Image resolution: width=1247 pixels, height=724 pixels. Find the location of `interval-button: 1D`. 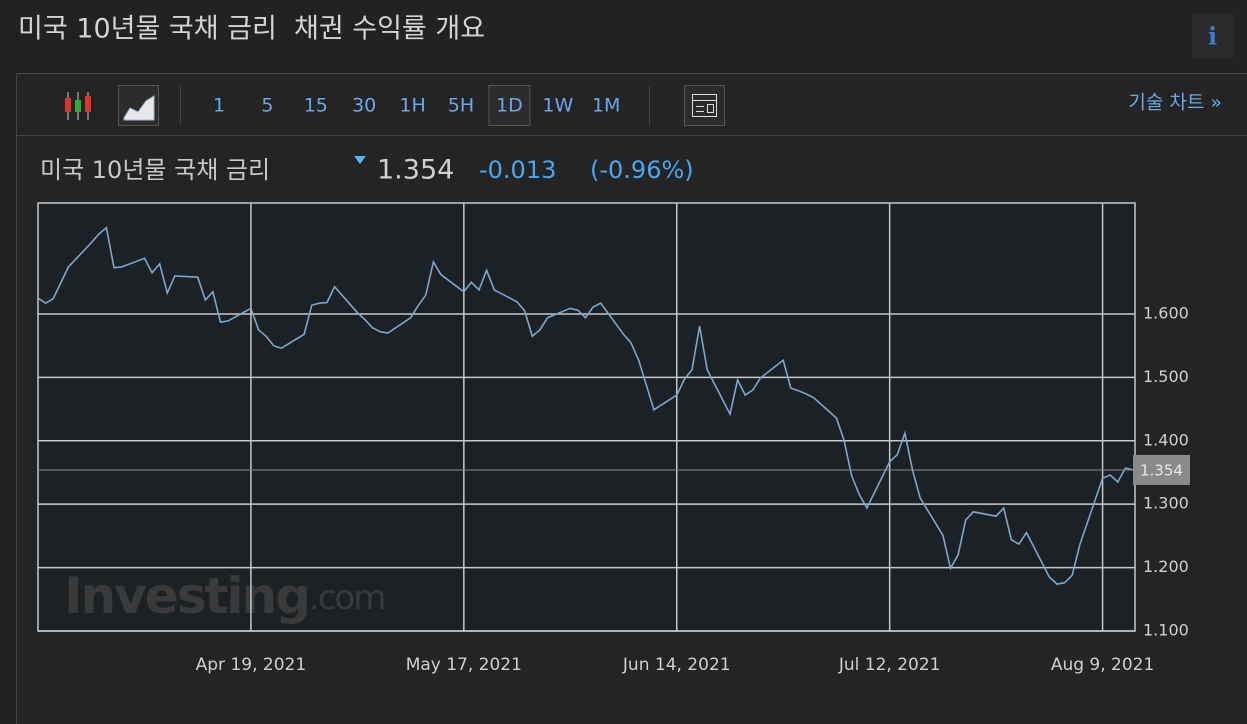

interval-button: 1D is located at coordinates (509, 106).